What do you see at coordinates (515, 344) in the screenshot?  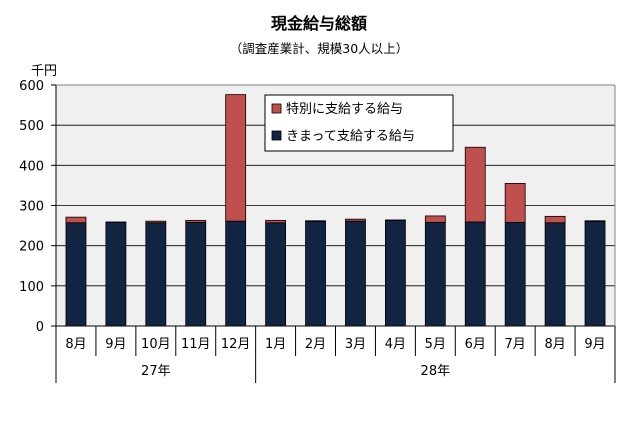 I see `x-tick-label: 7月` at bounding box center [515, 344].